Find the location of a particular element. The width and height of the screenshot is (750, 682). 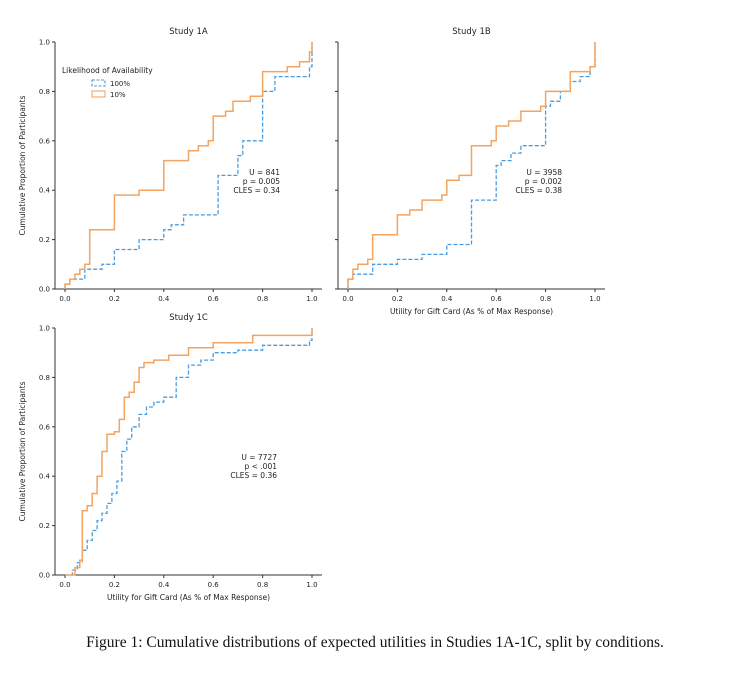

chart-title: Study 1C is located at coordinates (188, 318).